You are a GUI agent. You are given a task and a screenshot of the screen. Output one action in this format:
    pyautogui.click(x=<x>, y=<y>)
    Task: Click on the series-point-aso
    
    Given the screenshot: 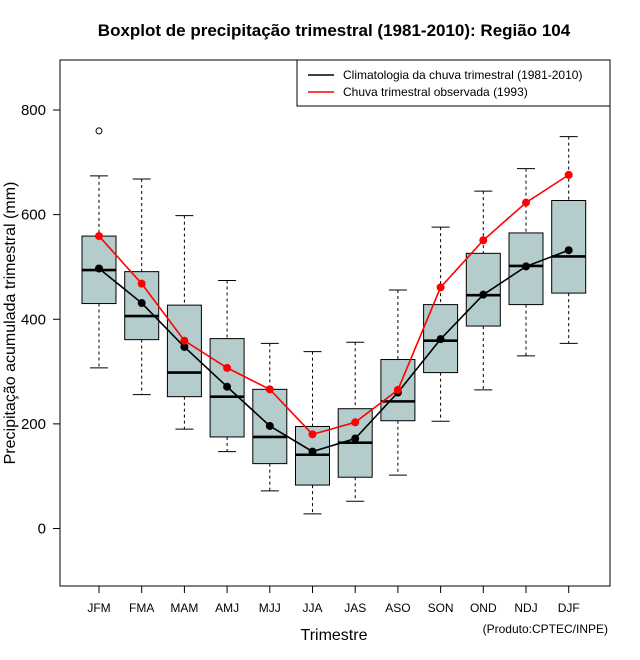 What is the action you would take?
    pyautogui.click(x=397, y=389)
    